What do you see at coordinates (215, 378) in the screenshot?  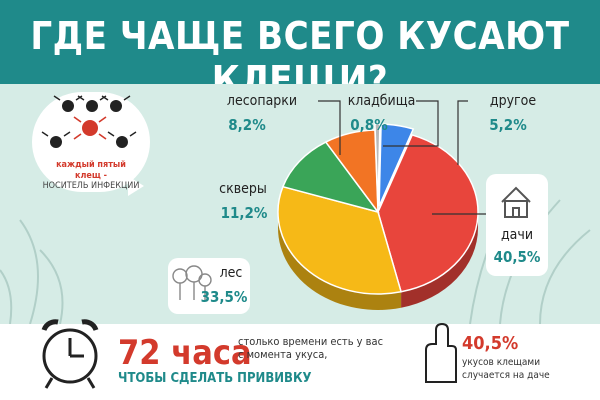 I see `hours-action: ЧТОБЫ СДЕЛАТЬ ПРИВИВКУ` at bounding box center [215, 378].